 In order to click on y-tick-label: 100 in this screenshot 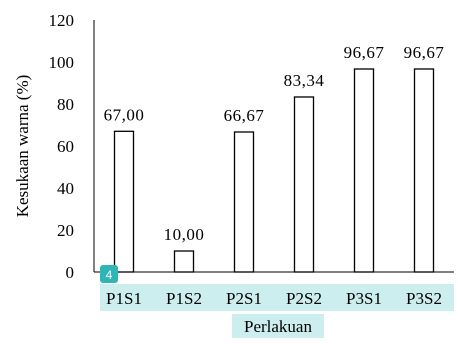, I will do `click(62, 62)`.